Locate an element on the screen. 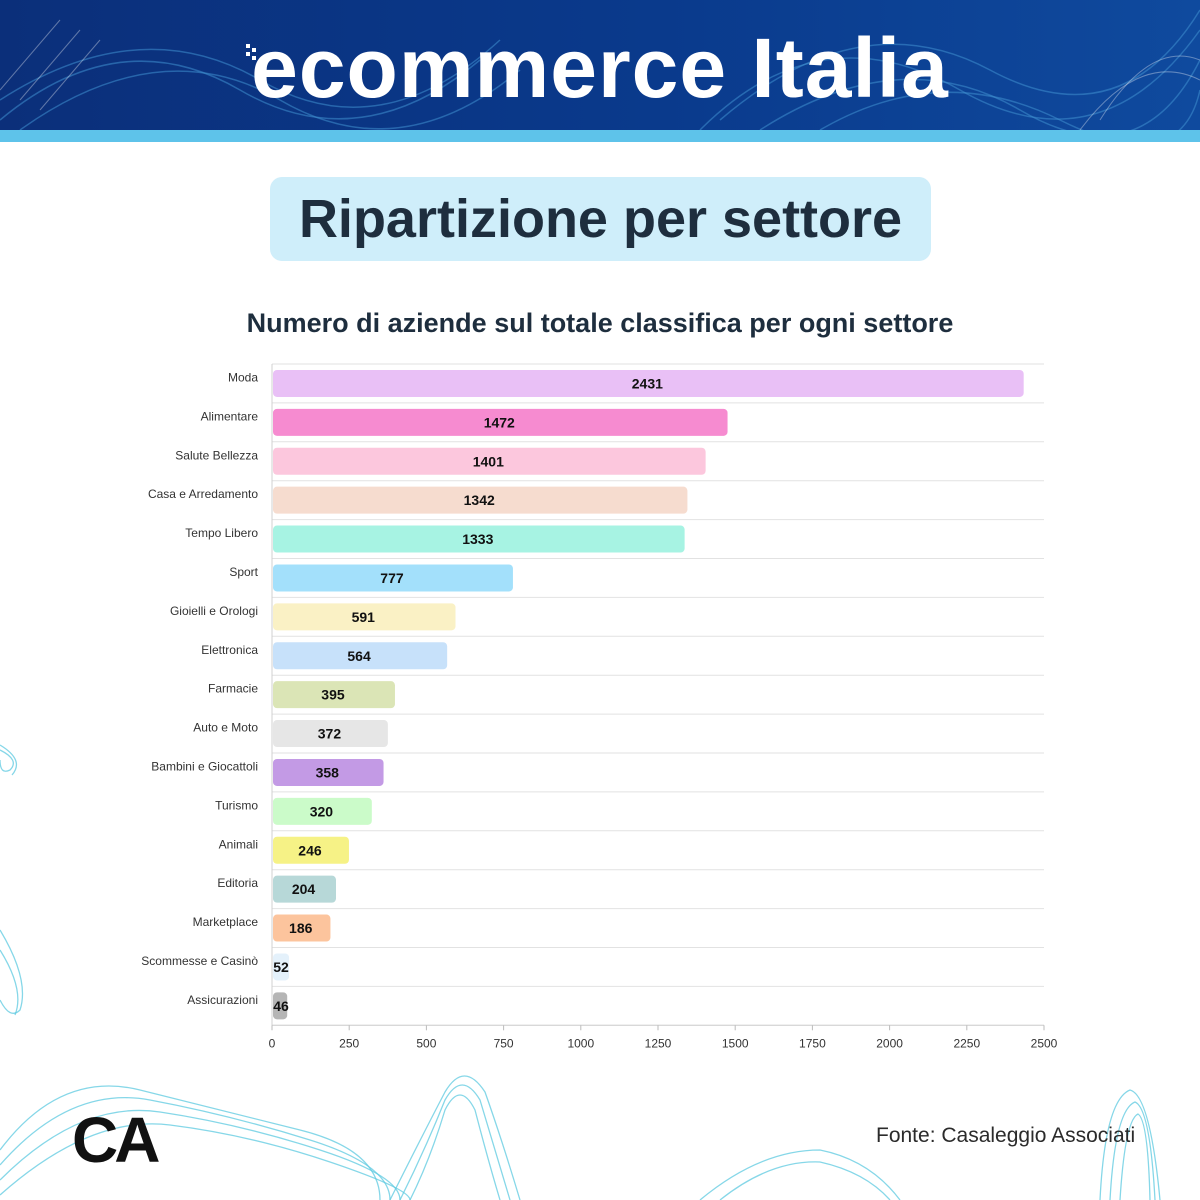 Image resolution: width=1200 pixels, height=1200 pixels. x-tick-label: 1750 is located at coordinates (812, 1043).